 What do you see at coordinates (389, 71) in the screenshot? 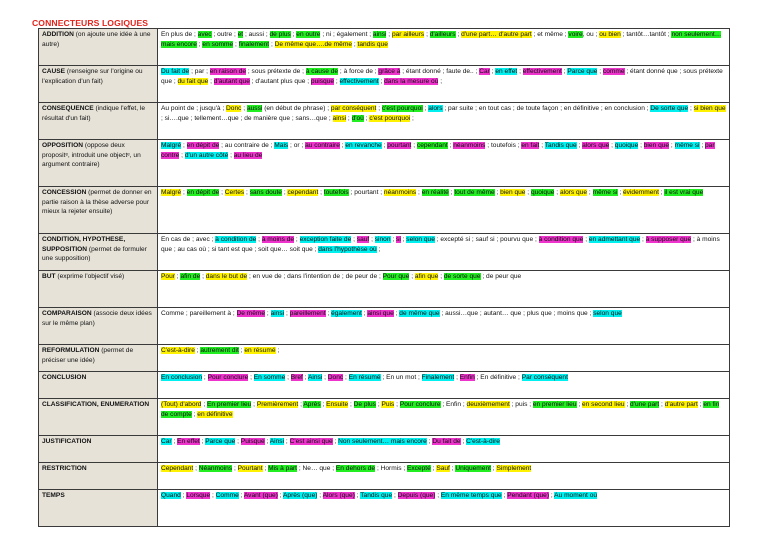
I see `highlighted-connector: grâce à` at bounding box center [389, 71].